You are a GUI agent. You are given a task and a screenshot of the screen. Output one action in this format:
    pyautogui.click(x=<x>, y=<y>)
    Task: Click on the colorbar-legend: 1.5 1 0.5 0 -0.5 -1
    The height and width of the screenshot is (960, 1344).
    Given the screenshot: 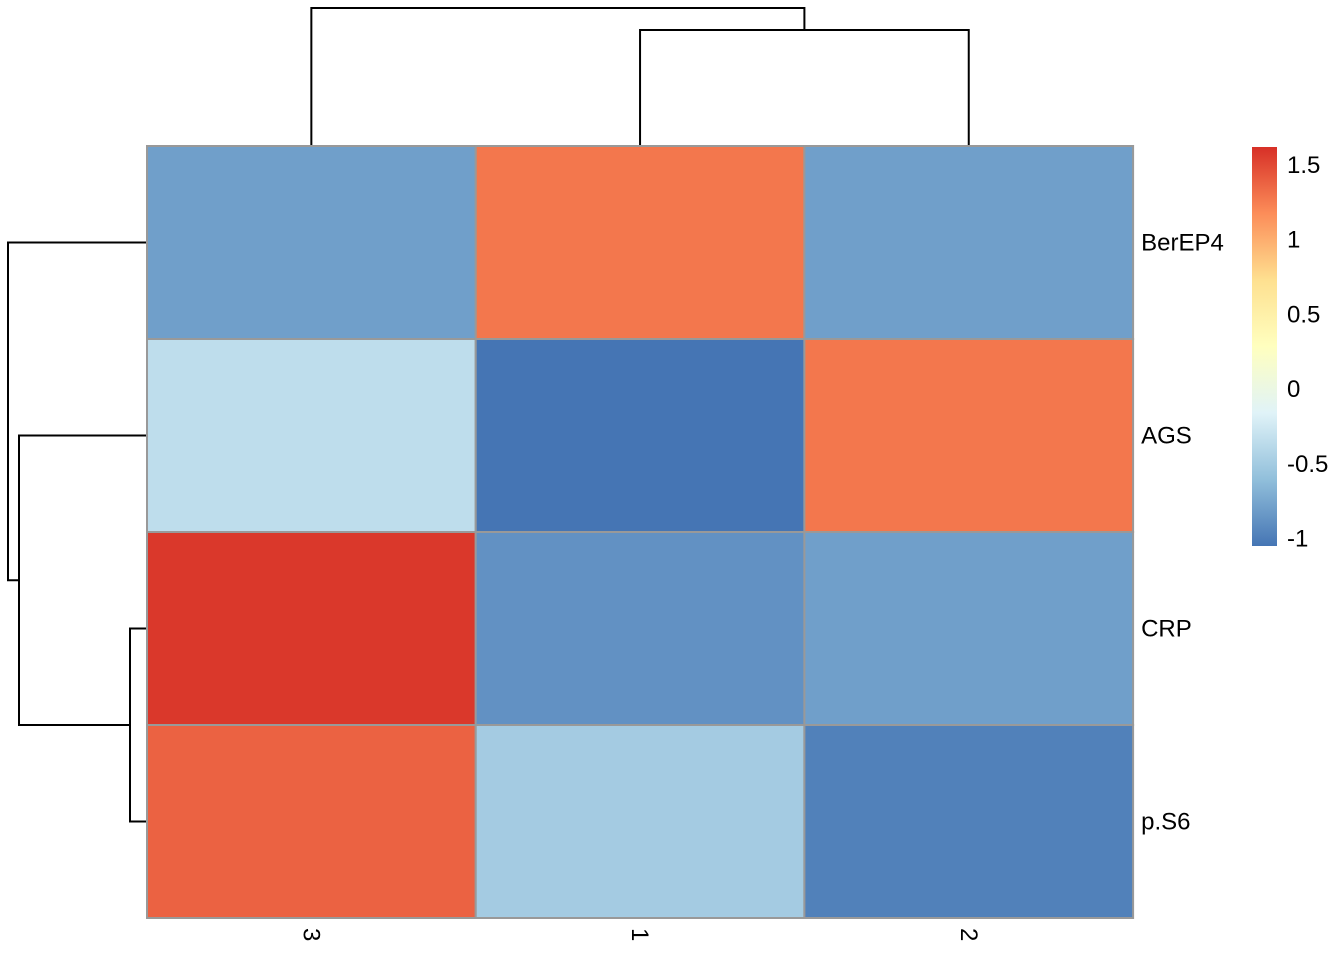 What is the action you would take?
    pyautogui.click(x=1290, y=350)
    